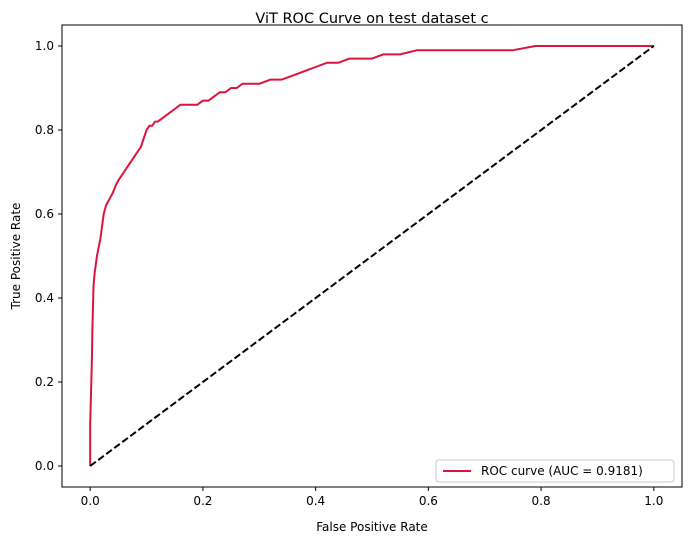 The width and height of the screenshot is (691, 547). Describe the element at coordinates (44, 130) in the screenshot. I see `y-tick-label: 0.8` at that location.